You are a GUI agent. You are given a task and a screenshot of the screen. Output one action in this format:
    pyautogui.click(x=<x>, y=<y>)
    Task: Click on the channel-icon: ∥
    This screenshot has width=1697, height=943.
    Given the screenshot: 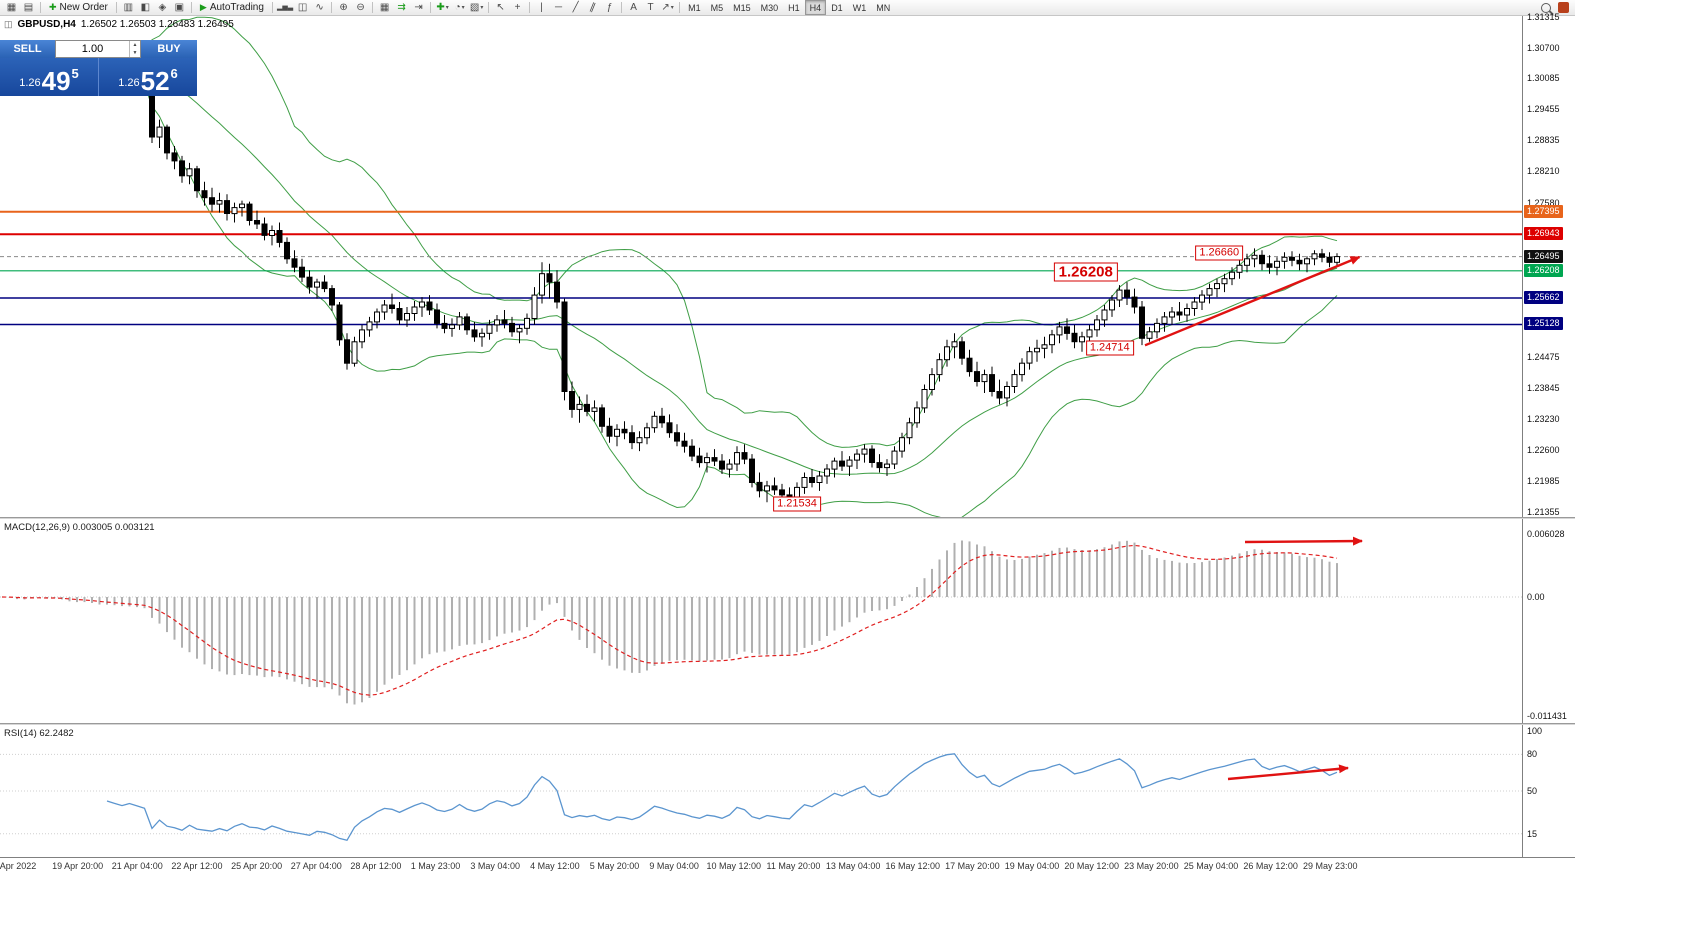 What is the action you would take?
    pyautogui.click(x=593, y=7)
    